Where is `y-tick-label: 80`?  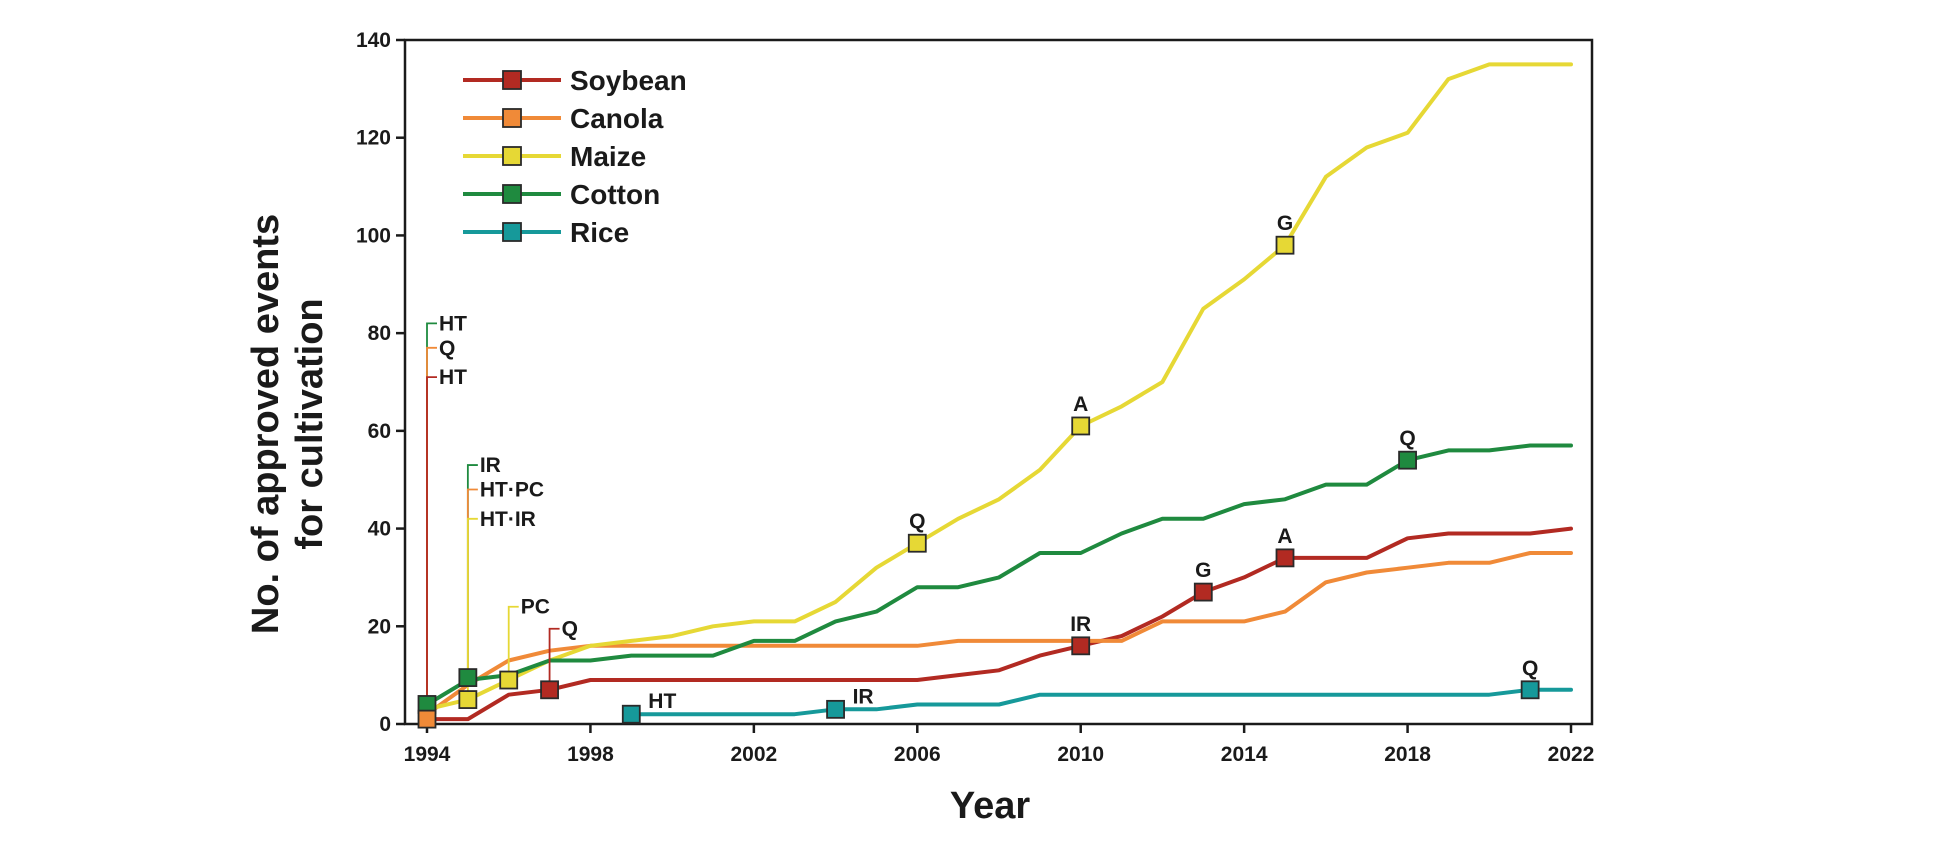
y-tick-label: 80 is located at coordinates (379, 333).